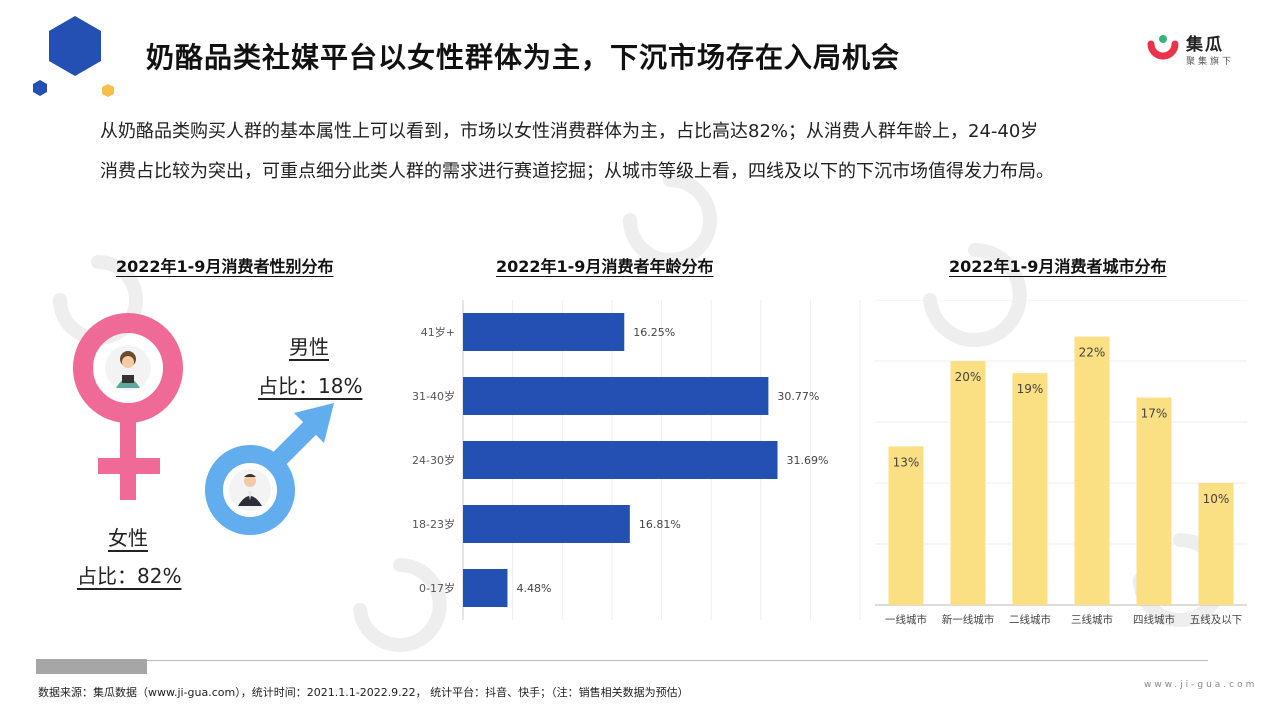 This screenshot has width=1280, height=720. Describe the element at coordinates (1030, 389) in the screenshot. I see `city-value-label: 19%` at that location.